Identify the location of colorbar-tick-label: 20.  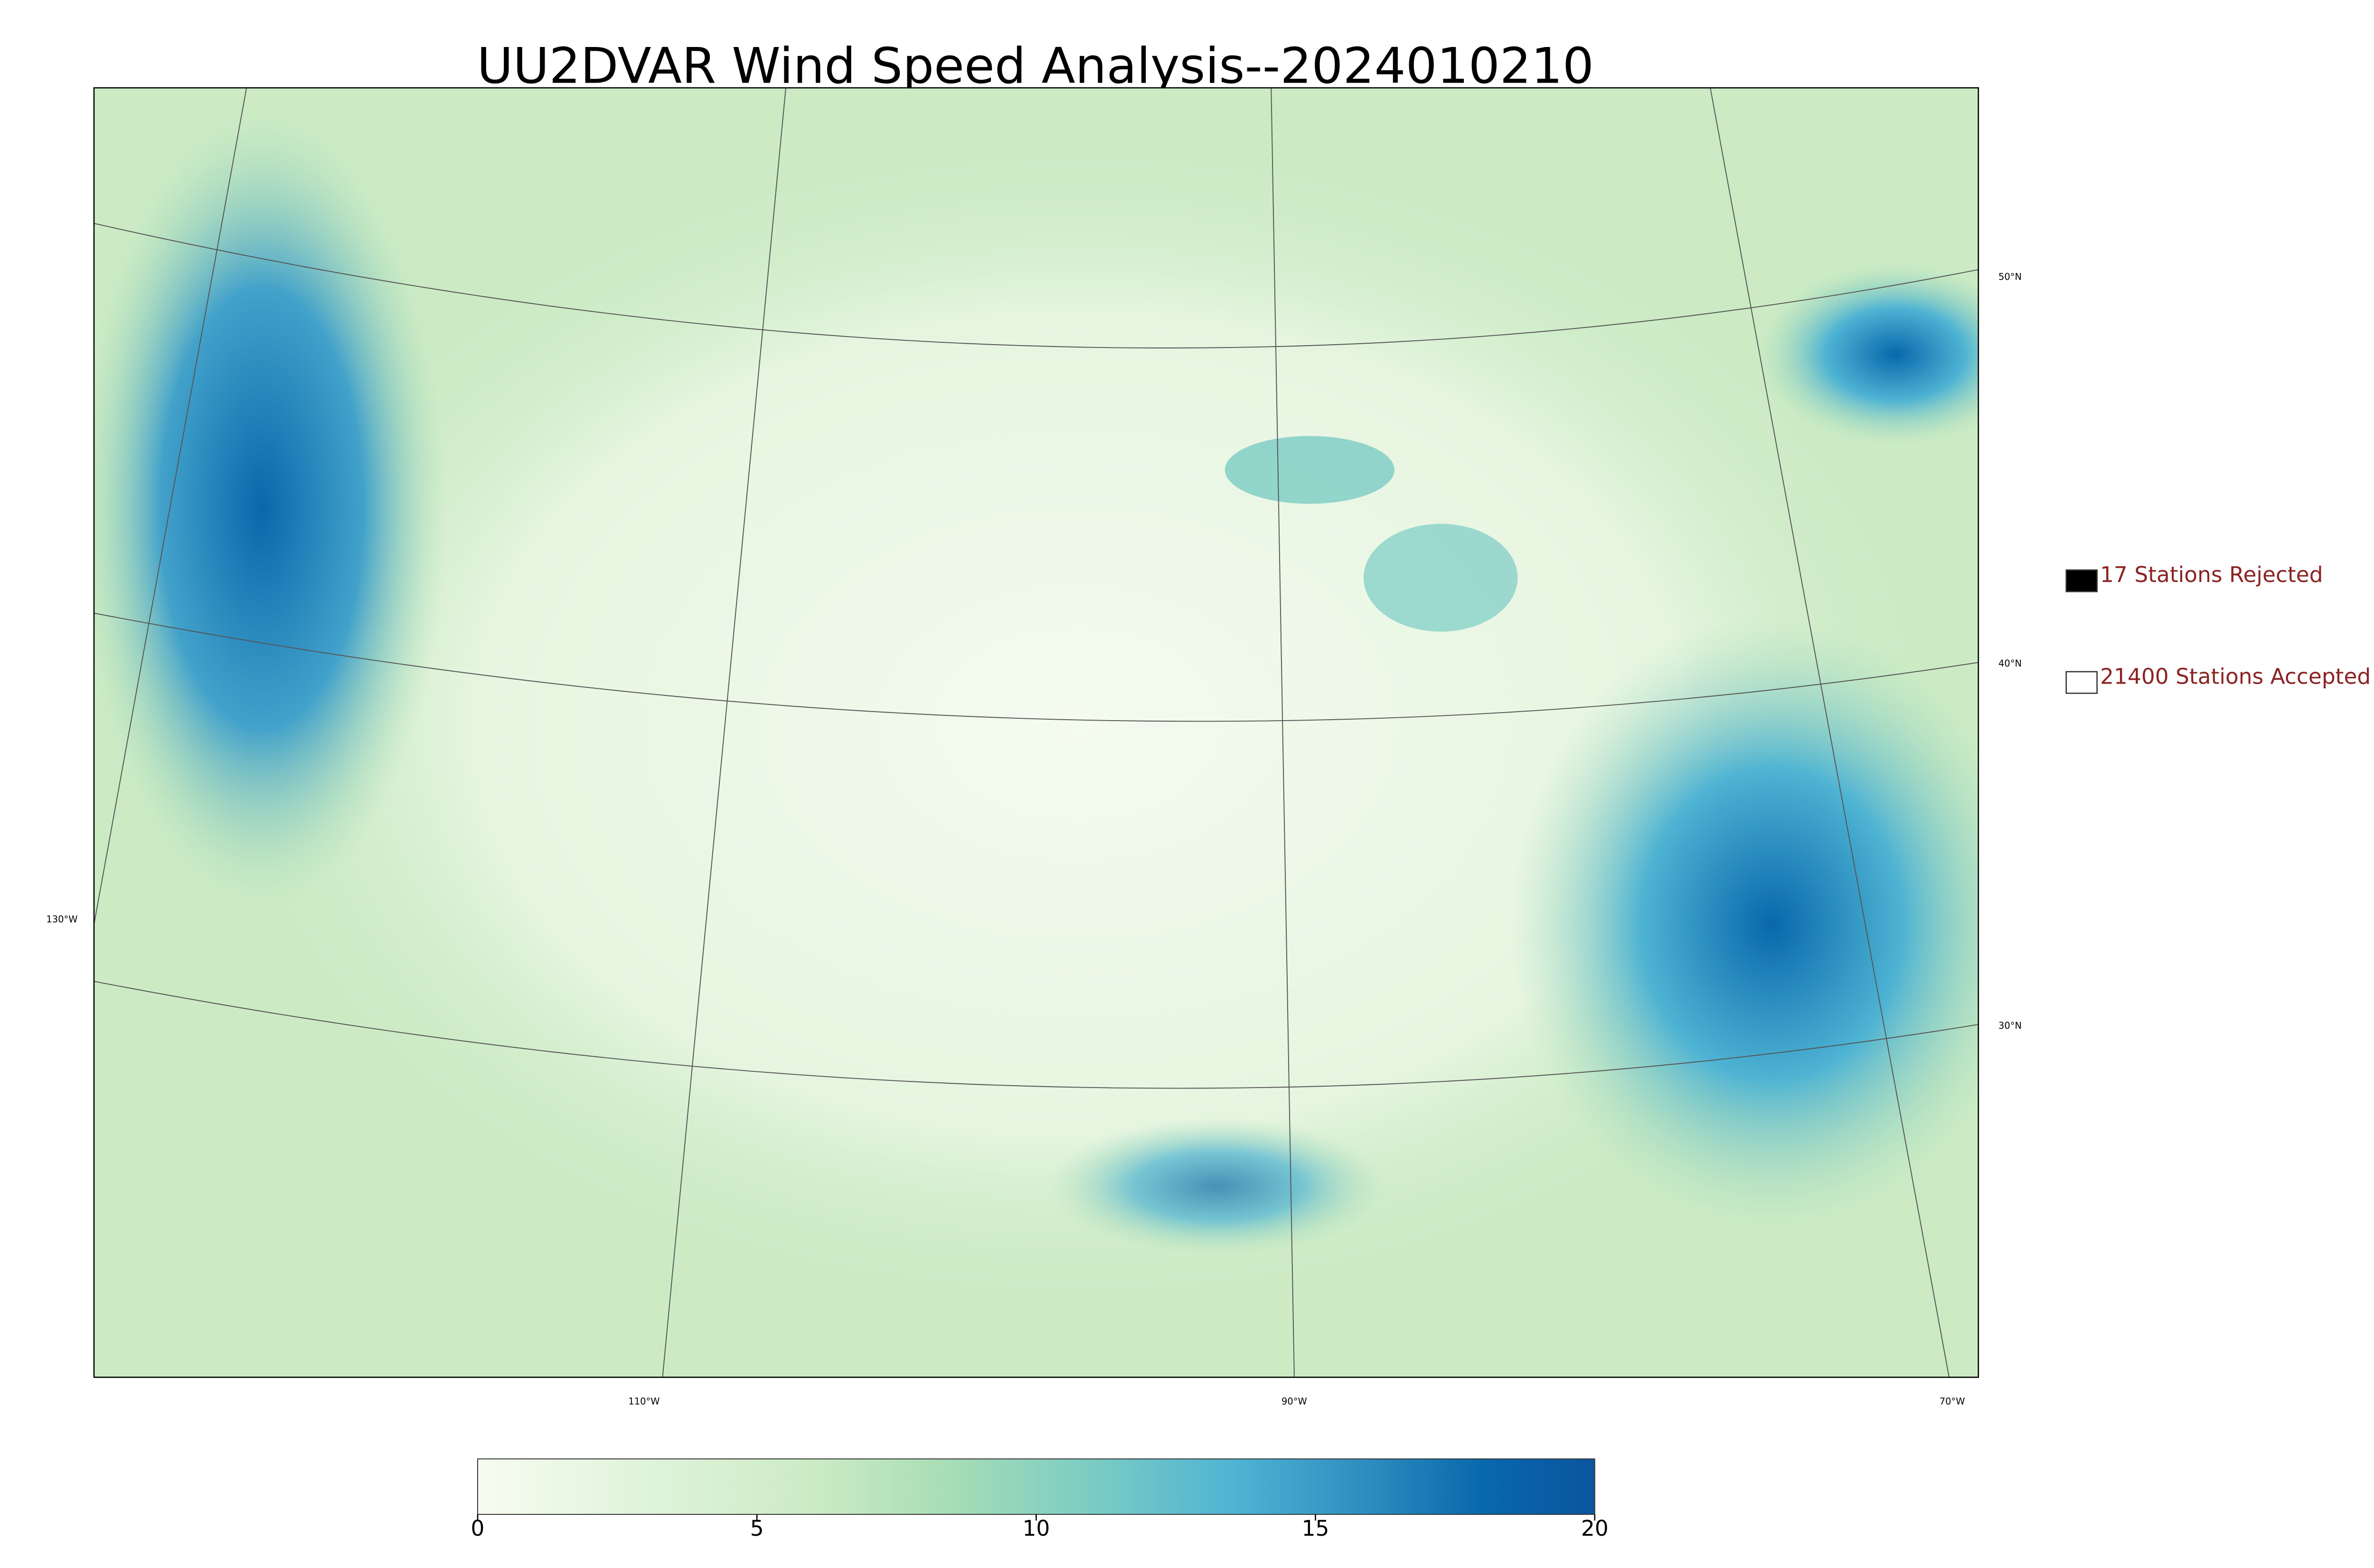
(1595, 1528).